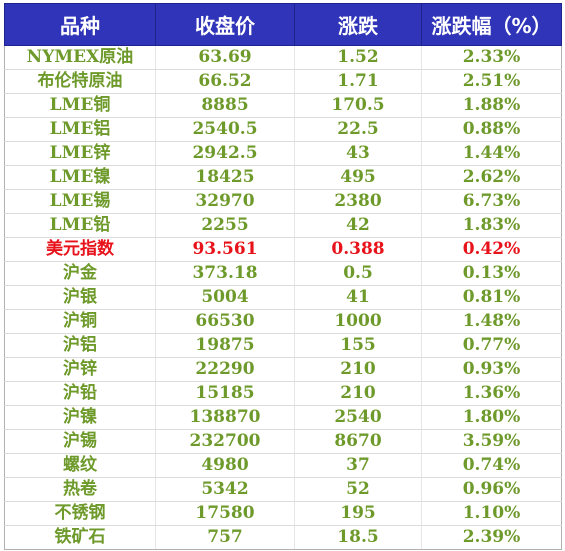  Describe the element at coordinates (80, 393) in the screenshot. I see `cell-product: 沪铅` at that location.